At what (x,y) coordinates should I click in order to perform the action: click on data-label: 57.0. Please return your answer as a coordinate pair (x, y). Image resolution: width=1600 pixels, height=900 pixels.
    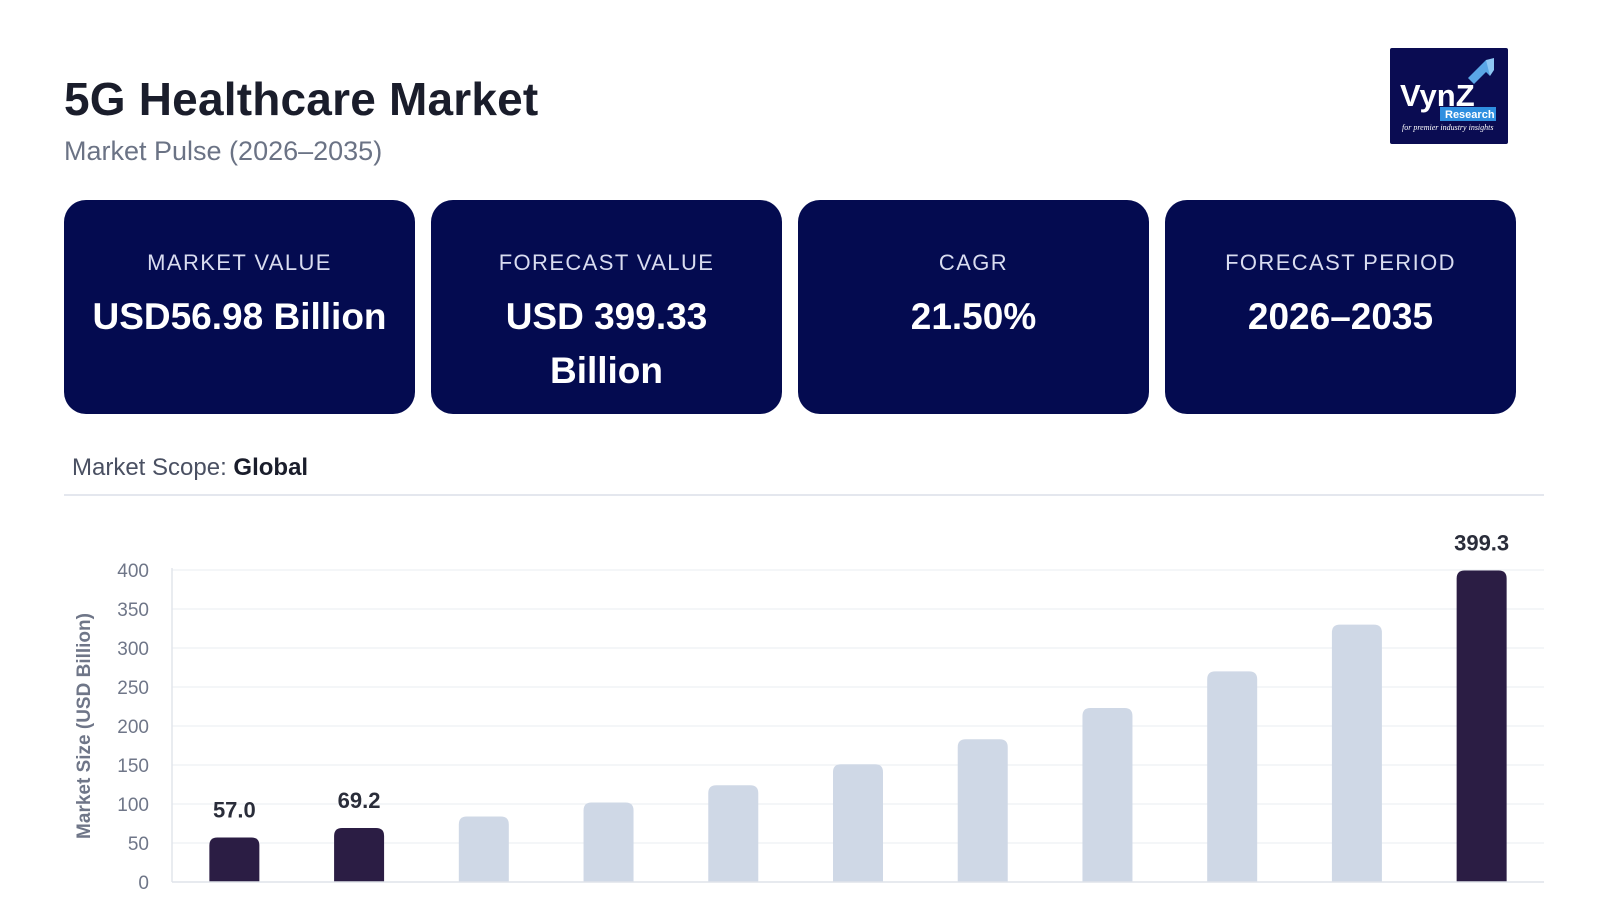
    Looking at the image, I should click on (234, 810).